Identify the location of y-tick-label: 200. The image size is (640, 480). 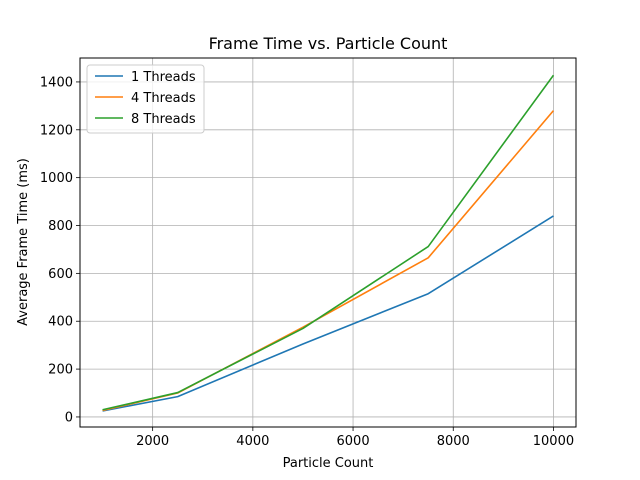
(60, 370).